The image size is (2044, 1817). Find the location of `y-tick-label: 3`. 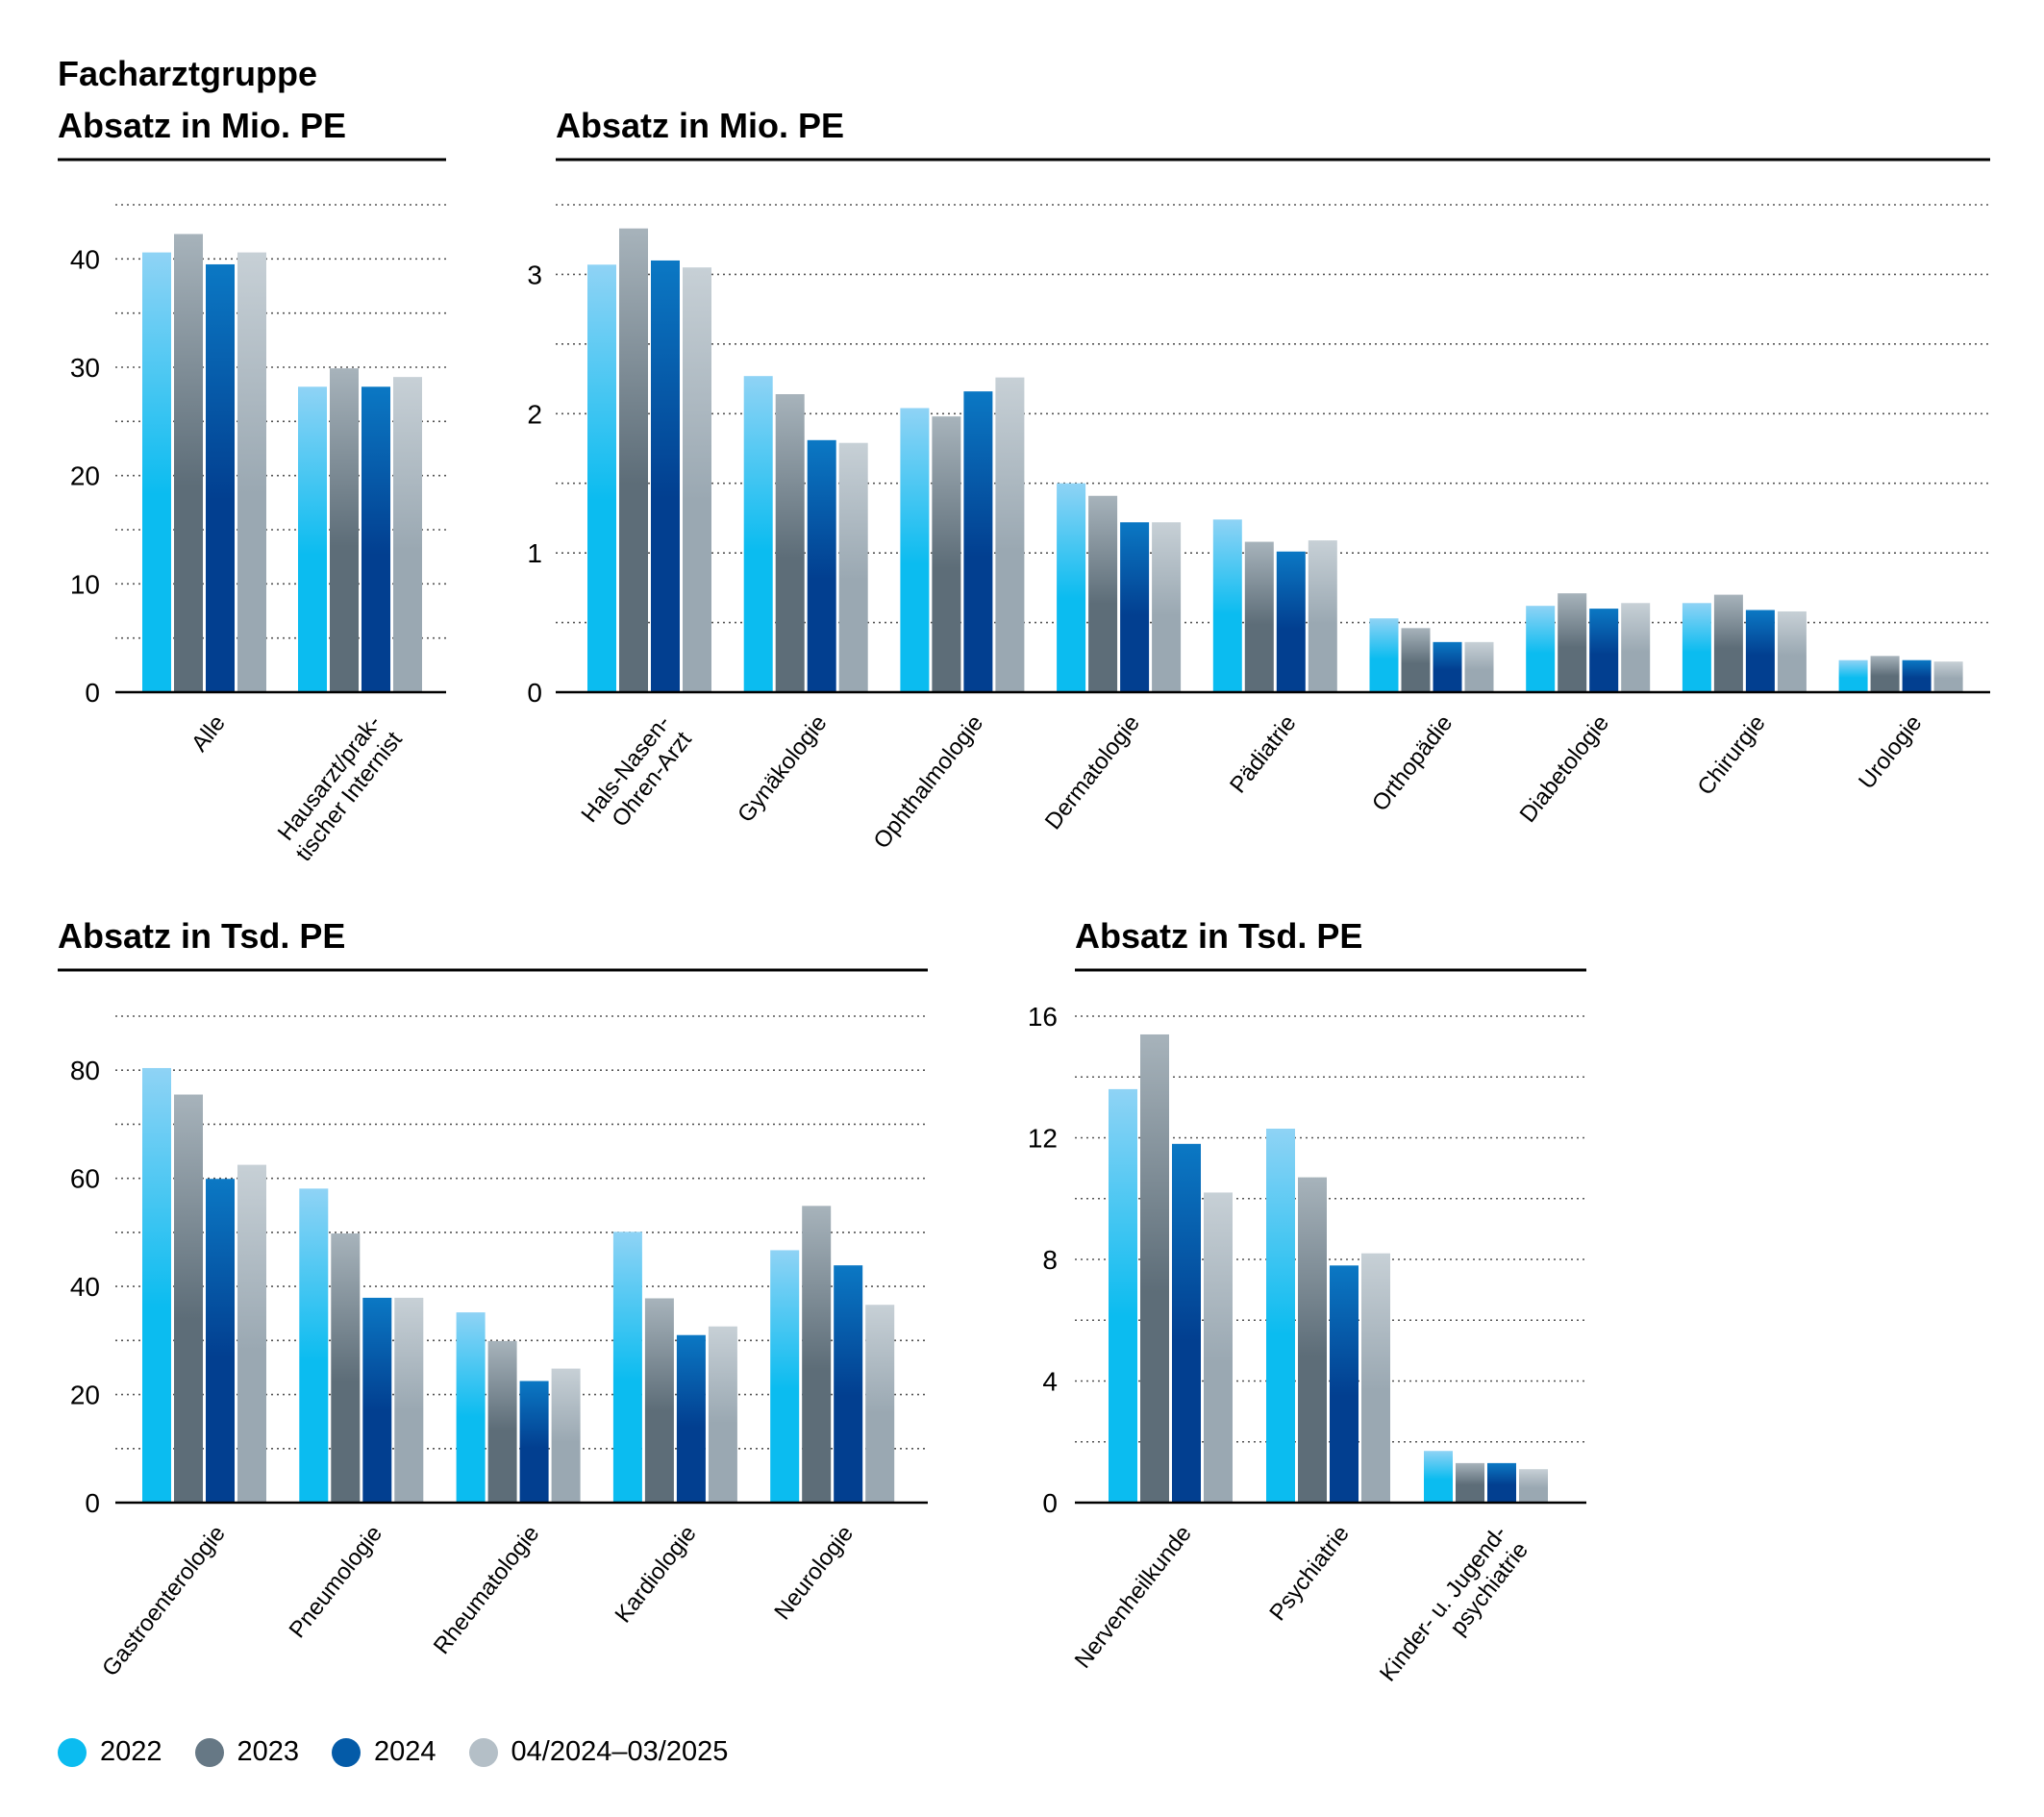

y-tick-label: 3 is located at coordinates (534, 274).